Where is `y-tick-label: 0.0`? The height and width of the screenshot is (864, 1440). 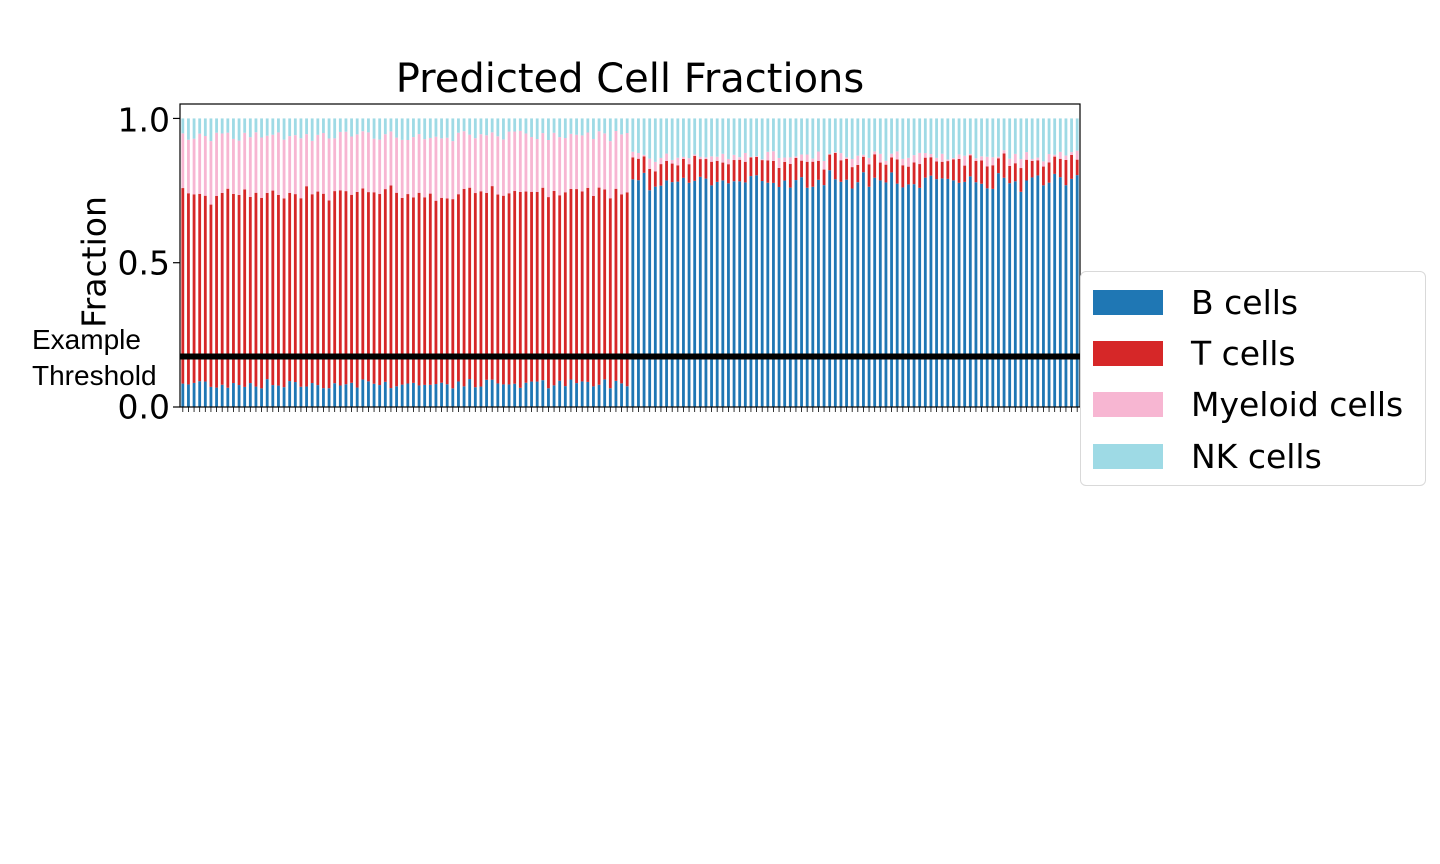 y-tick-label: 0.0 is located at coordinates (143, 407).